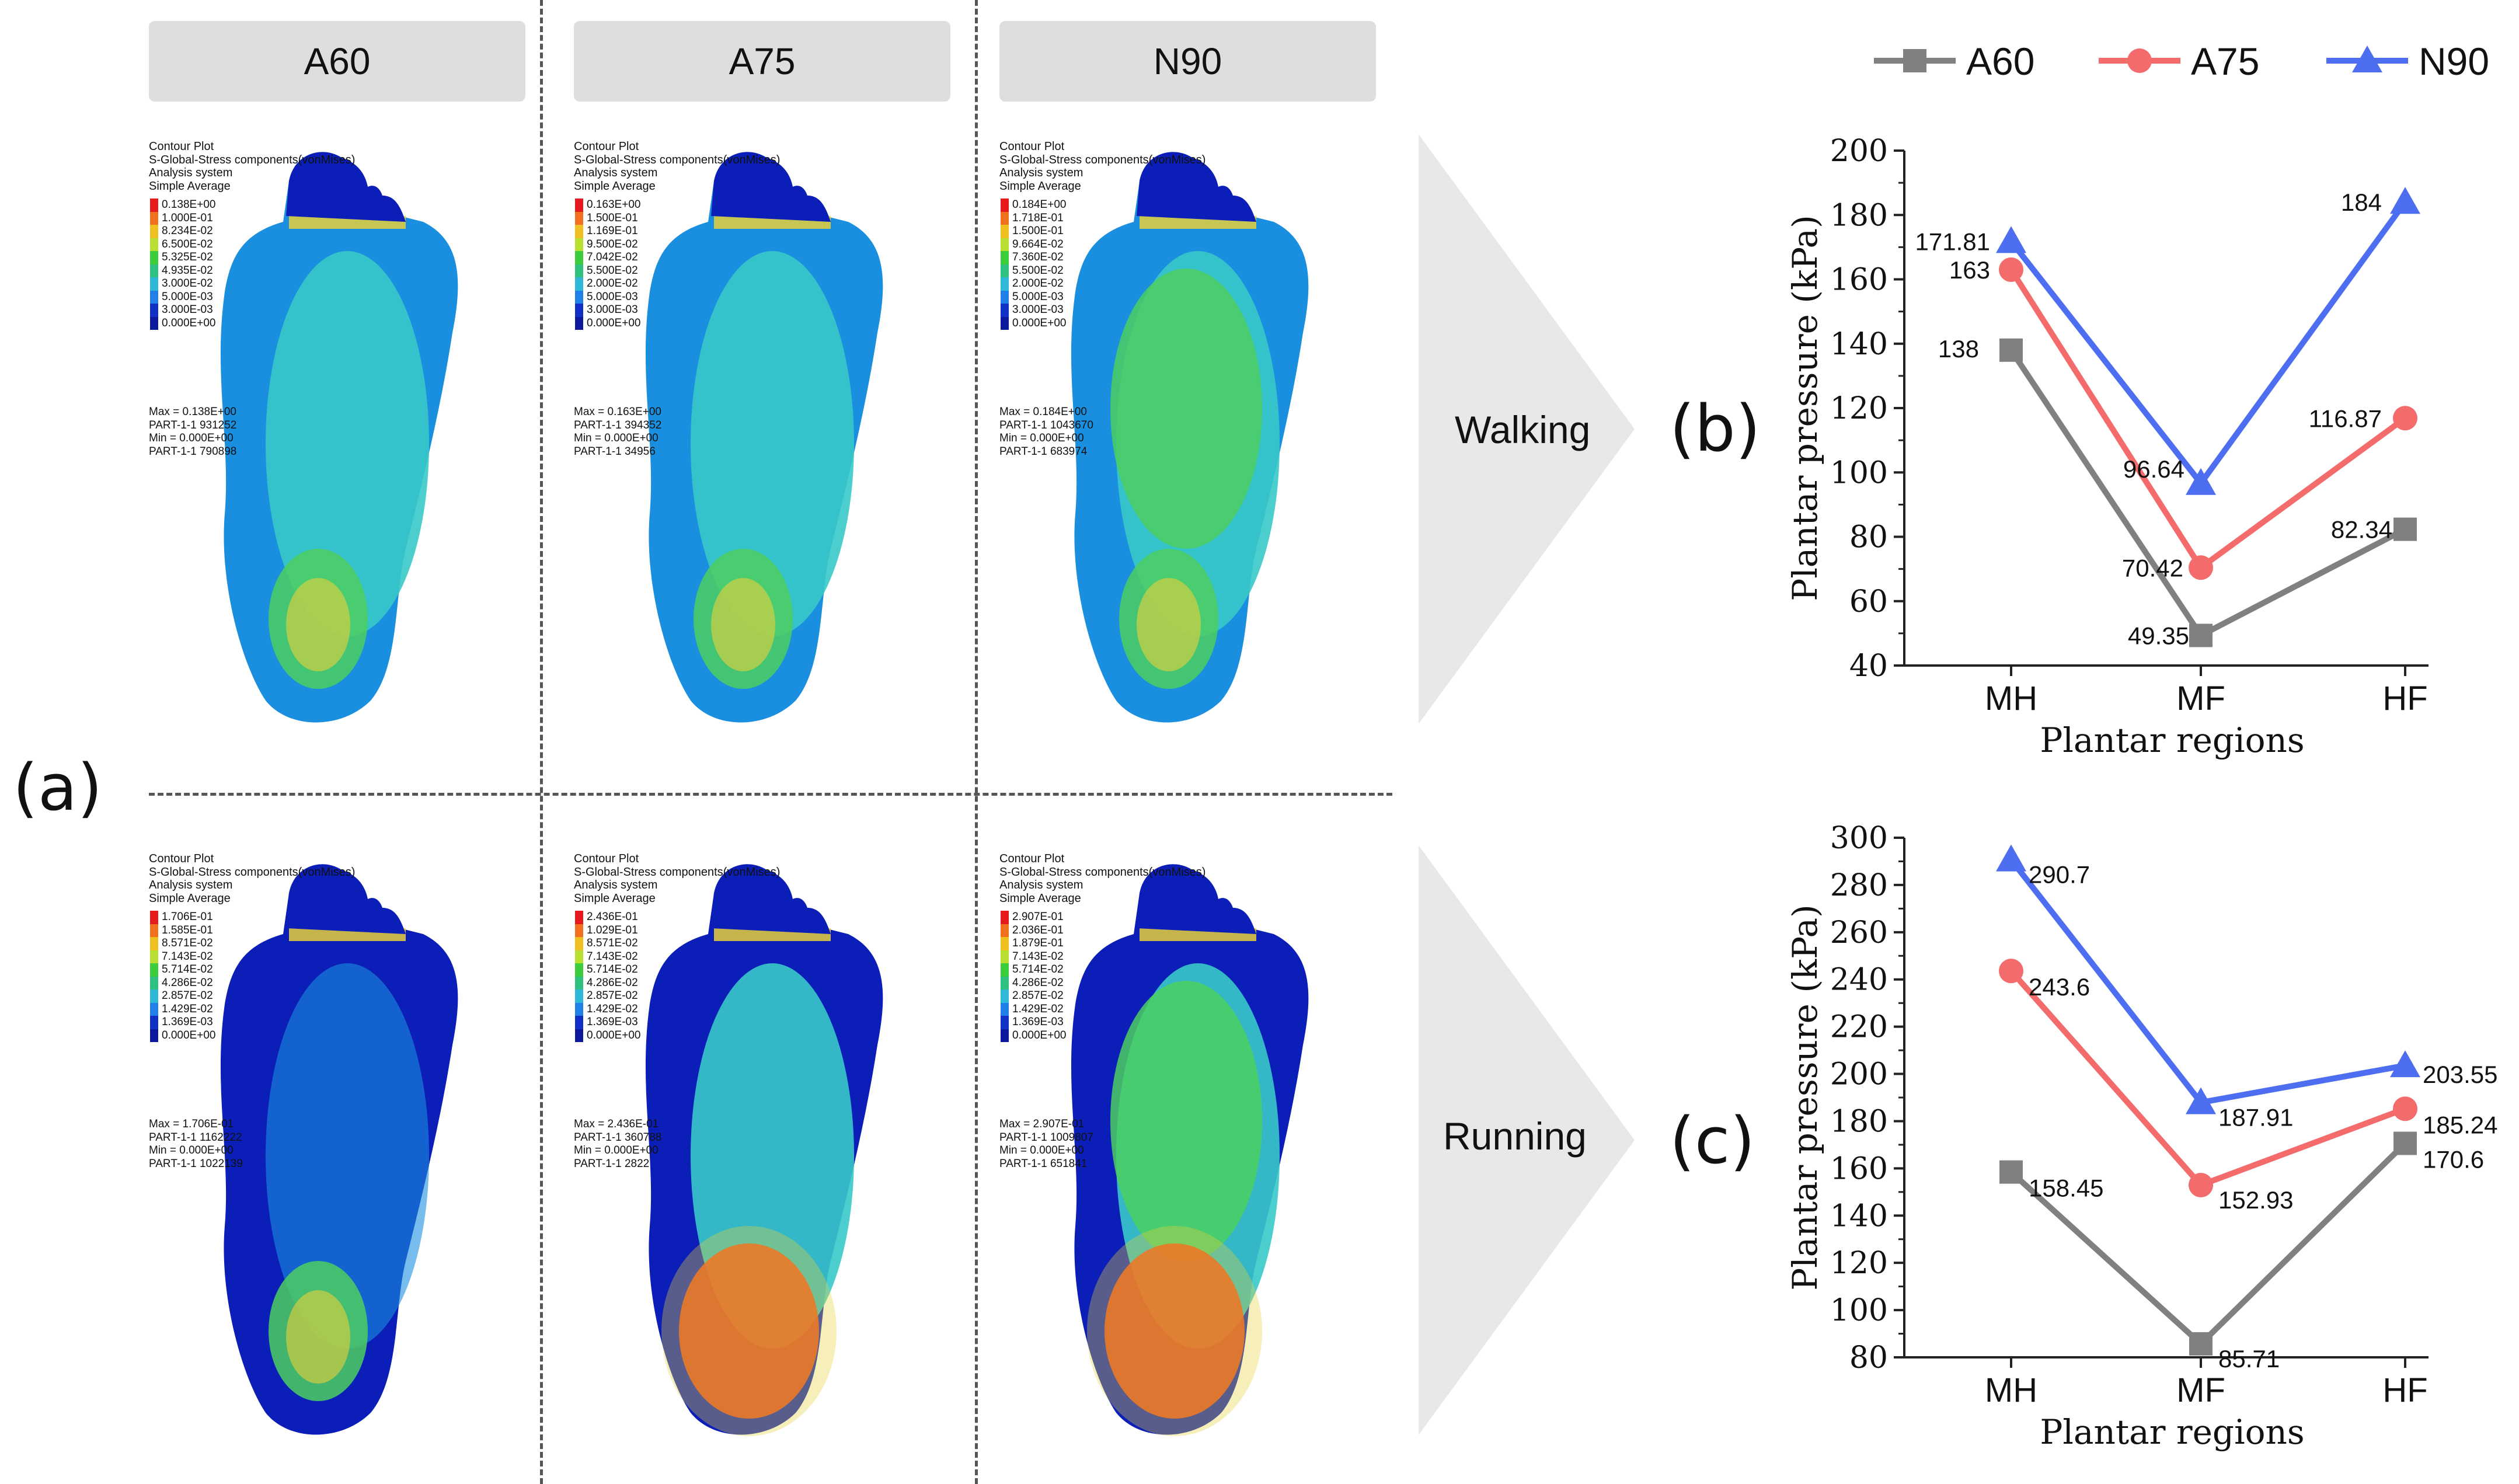 The image size is (2519, 1484). What do you see at coordinates (192, 1124) in the screenshot?
I see `contour-stat-line: Max = 1.706E-01` at bounding box center [192, 1124].